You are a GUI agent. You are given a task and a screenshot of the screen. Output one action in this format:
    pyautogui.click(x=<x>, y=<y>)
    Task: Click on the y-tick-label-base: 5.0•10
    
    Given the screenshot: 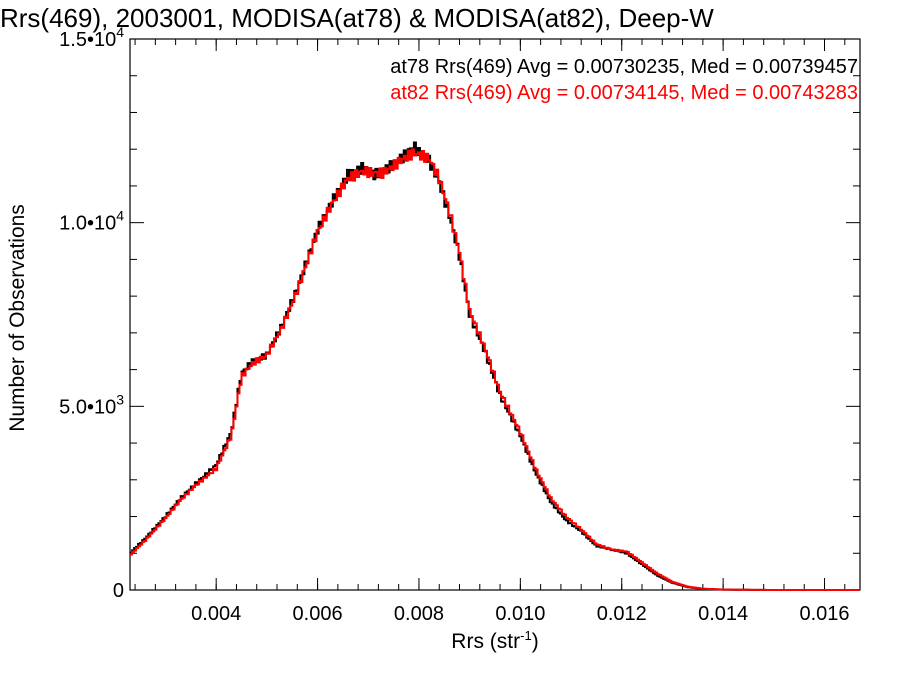 What is the action you would take?
    pyautogui.click(x=87, y=407)
    